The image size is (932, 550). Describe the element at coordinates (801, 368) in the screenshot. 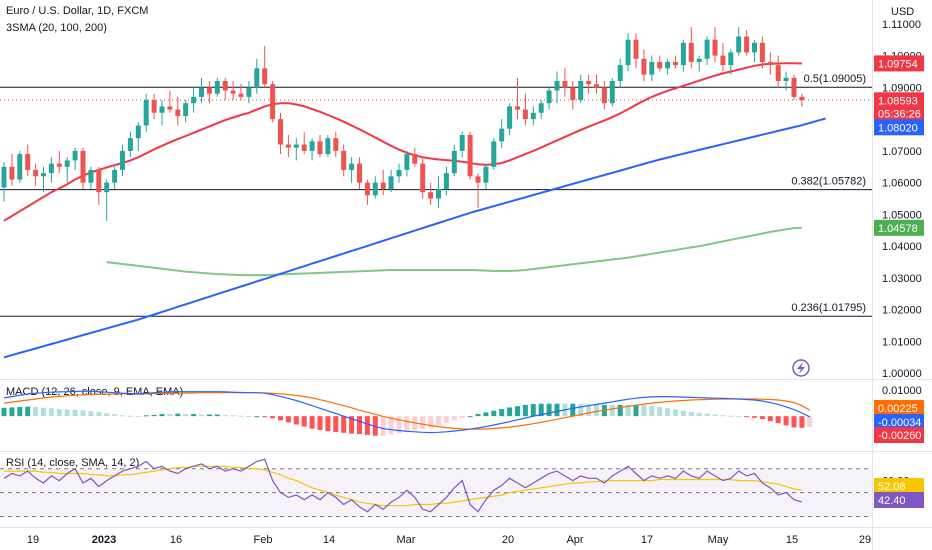

I see `lightning-icon` at that location.